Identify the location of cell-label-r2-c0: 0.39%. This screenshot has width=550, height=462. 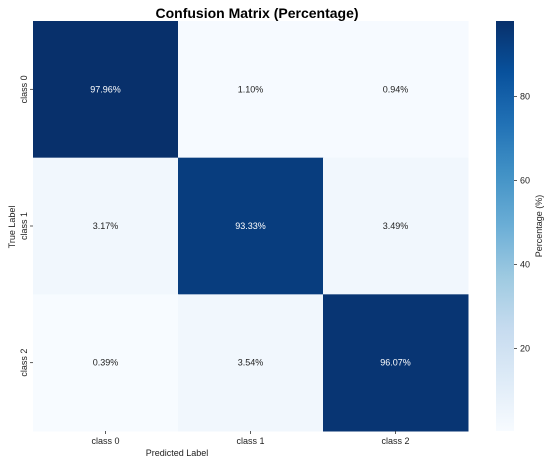
(106, 363).